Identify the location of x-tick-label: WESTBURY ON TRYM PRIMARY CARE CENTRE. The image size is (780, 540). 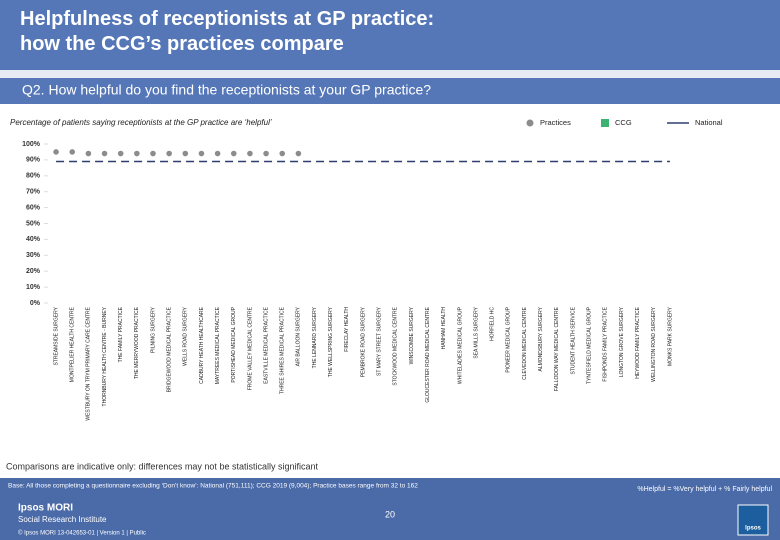
(89, 363).